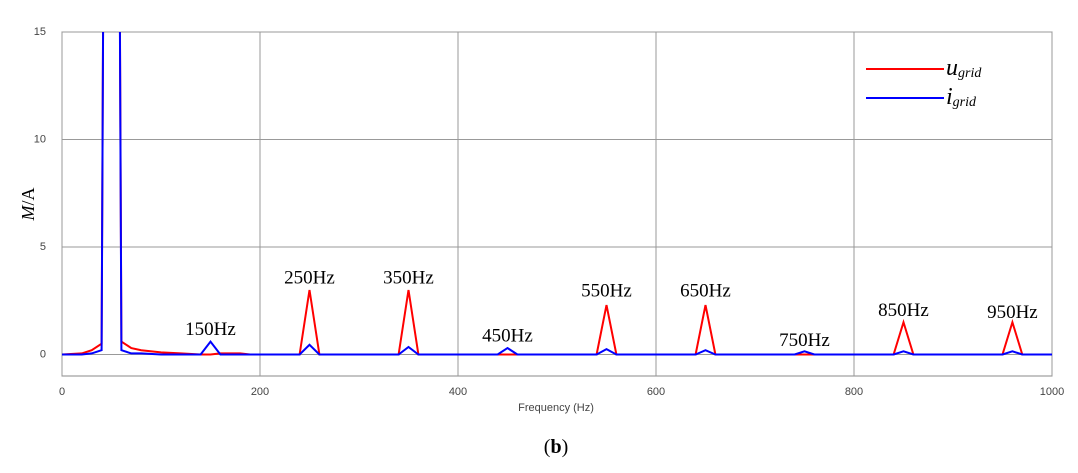  Describe the element at coordinates (458, 392) in the screenshot. I see `x-tick-label: 400` at that location.